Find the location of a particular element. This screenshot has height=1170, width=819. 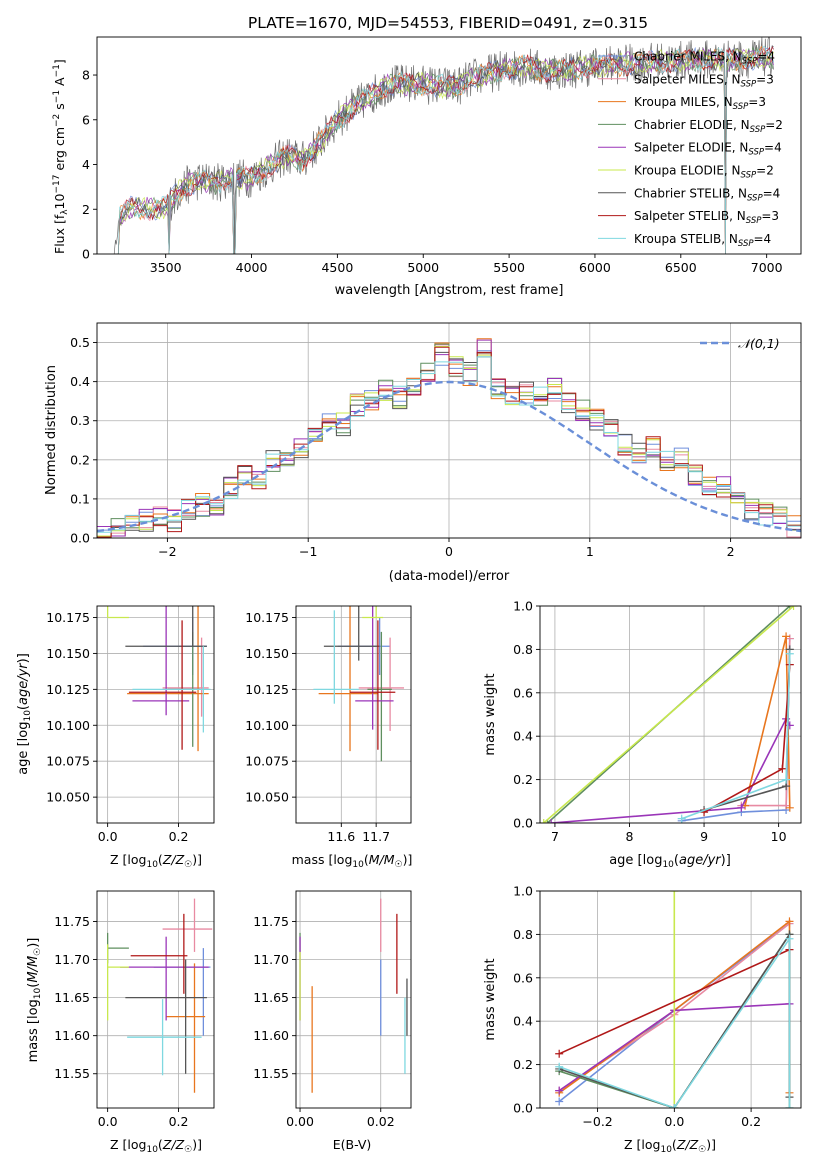

x-axis-label: wavelength [Angstrom, rest frame] is located at coordinates (449, 290).